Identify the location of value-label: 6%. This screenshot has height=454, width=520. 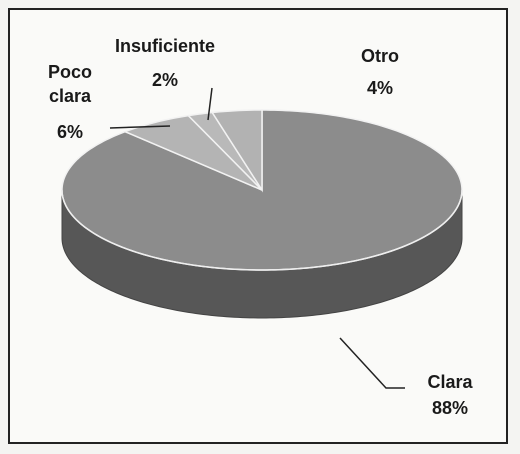
(69, 132).